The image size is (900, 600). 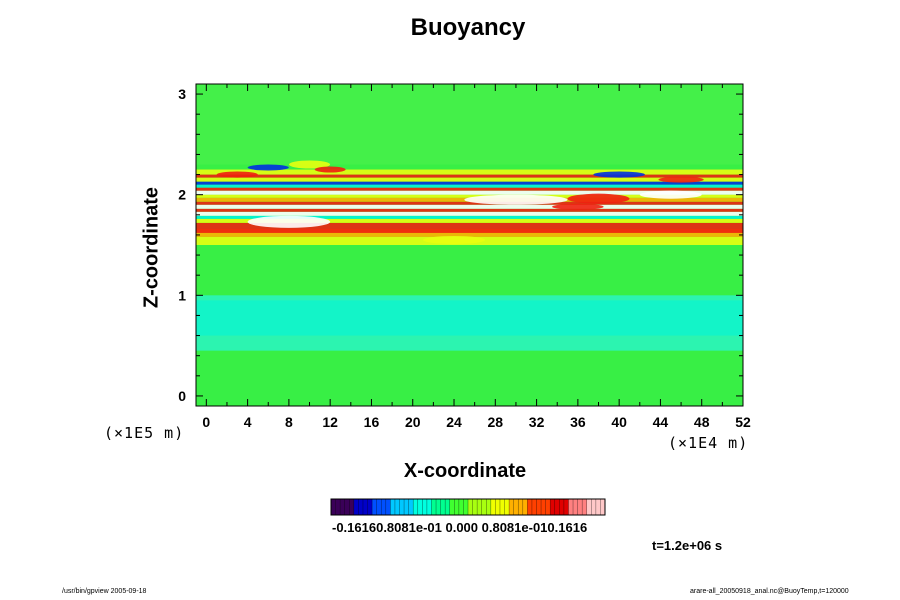 I want to click on x-tick-label: 28, so click(x=496, y=422).